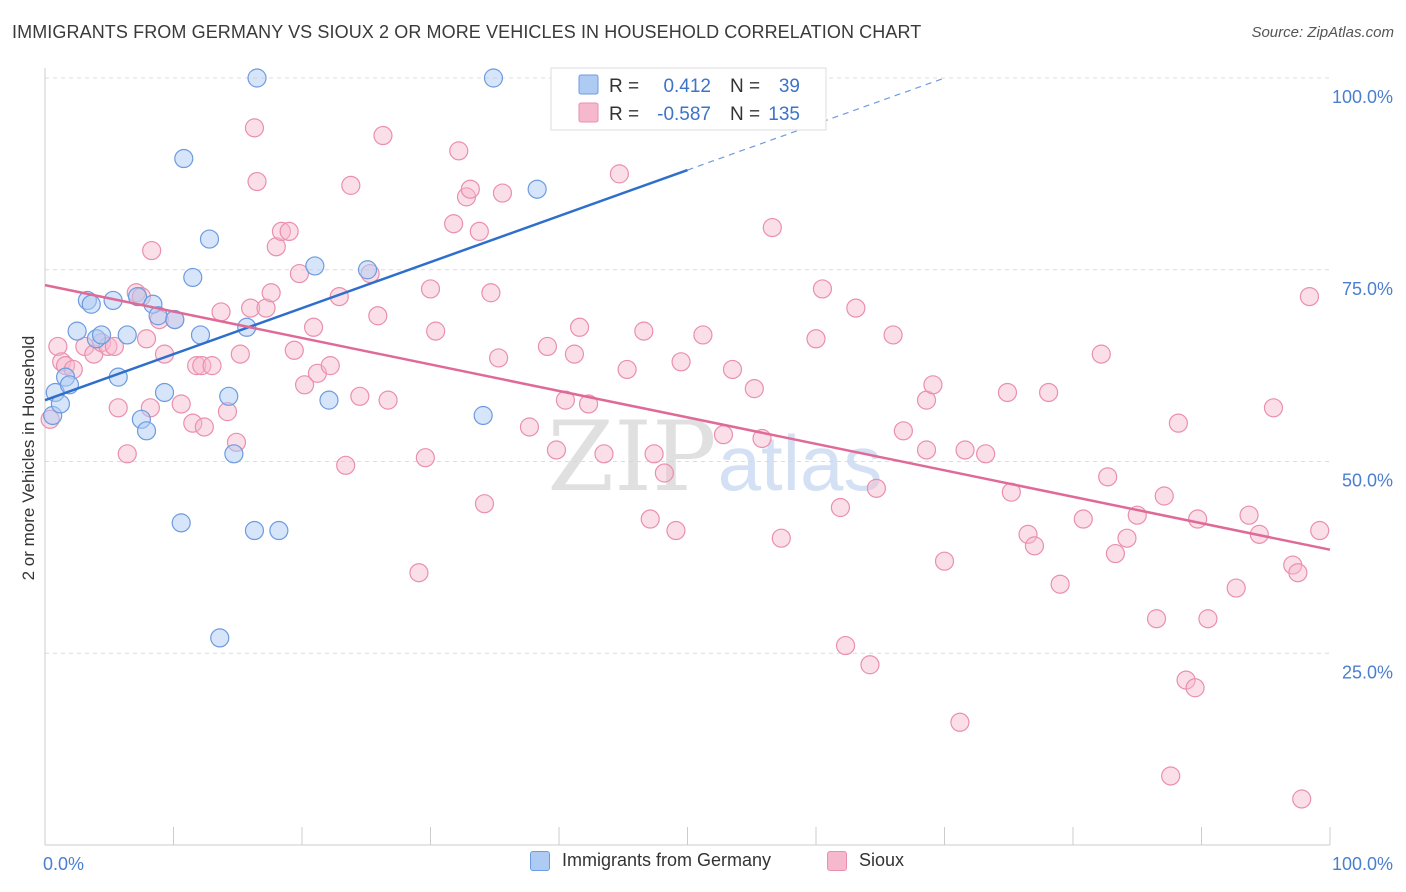  I want to click on legend-item-germany: Immigrants from Germany, so click(650, 860).